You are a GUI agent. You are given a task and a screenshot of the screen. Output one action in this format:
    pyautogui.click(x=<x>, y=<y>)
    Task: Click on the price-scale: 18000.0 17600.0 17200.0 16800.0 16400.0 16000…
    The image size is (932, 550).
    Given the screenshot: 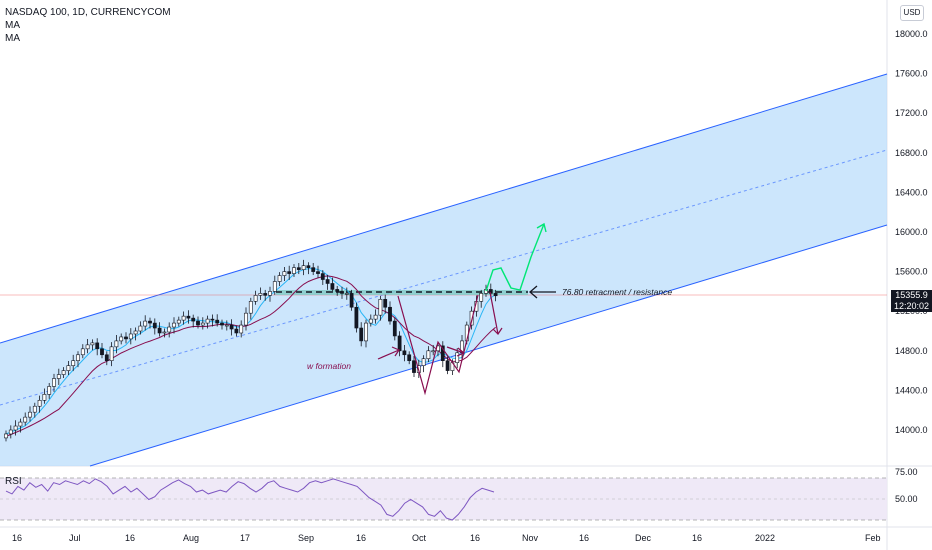 What is the action you would take?
    pyautogui.click(x=911, y=232)
    